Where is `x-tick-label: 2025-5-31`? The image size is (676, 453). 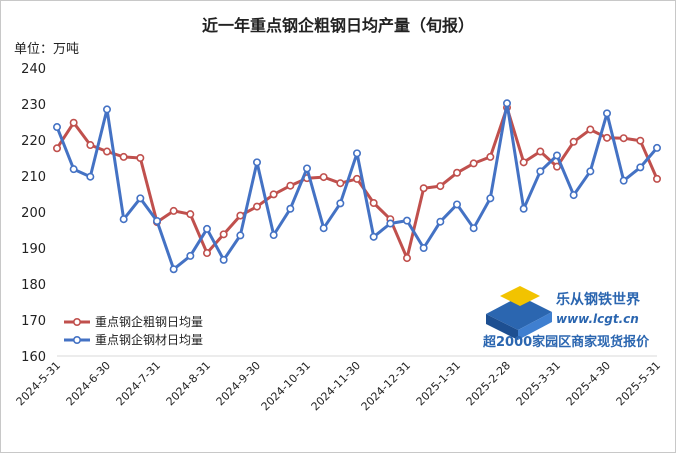
x-tick-label: 2025-5-31 is located at coordinates (638, 383).